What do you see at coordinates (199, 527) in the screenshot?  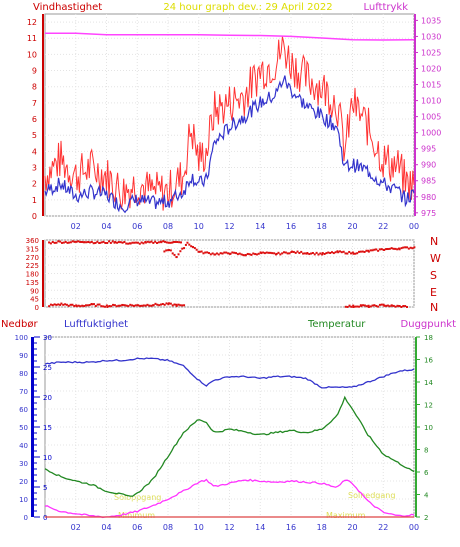 I see `climate-x-tick-label: 10` at bounding box center [199, 527].